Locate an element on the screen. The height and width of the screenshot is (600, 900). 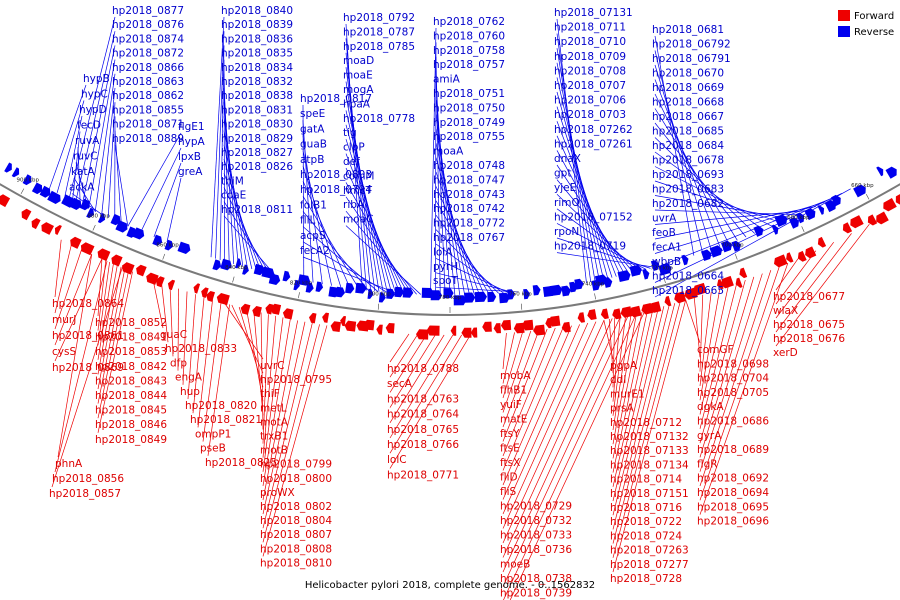
reverse-gene-label-hp2018-0669: hp2018_0669 is located at coordinates (688, 88).